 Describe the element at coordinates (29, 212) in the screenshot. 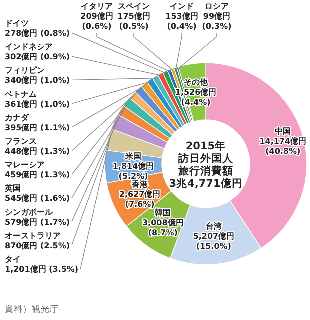

I see `slice-label: シンガポール` at that location.